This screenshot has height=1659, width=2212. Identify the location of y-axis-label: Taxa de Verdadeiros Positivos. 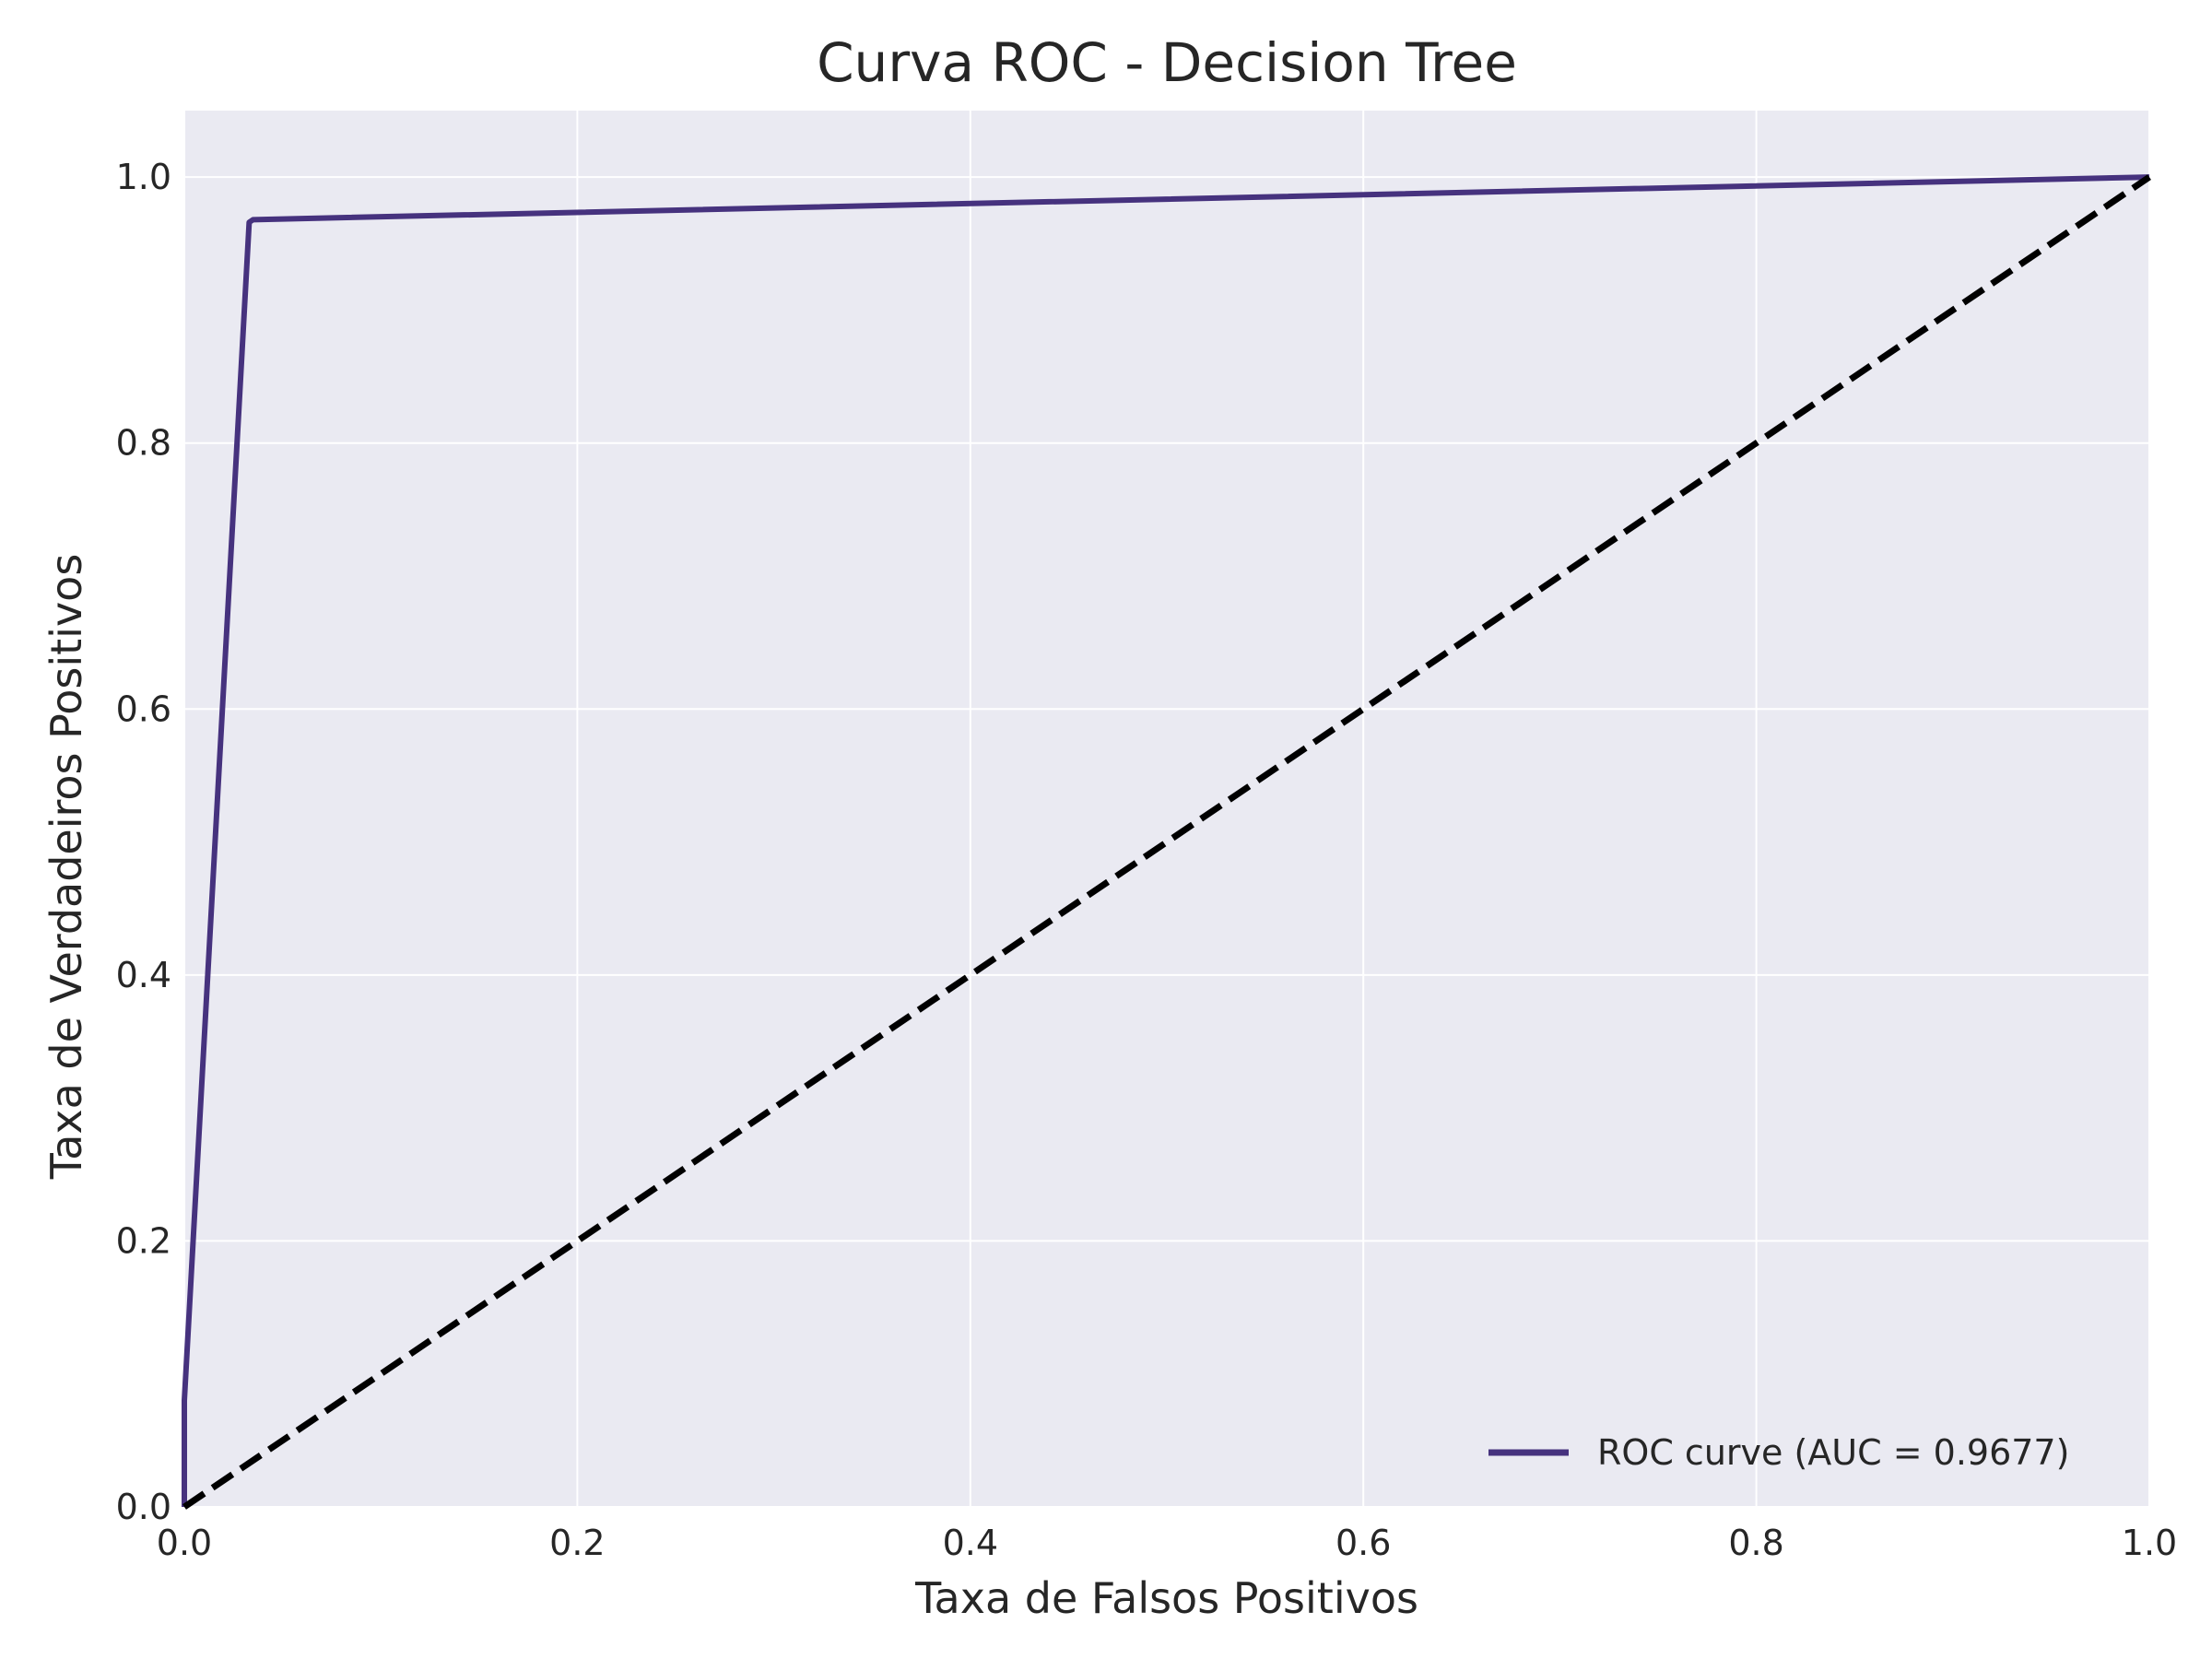
(66, 867).